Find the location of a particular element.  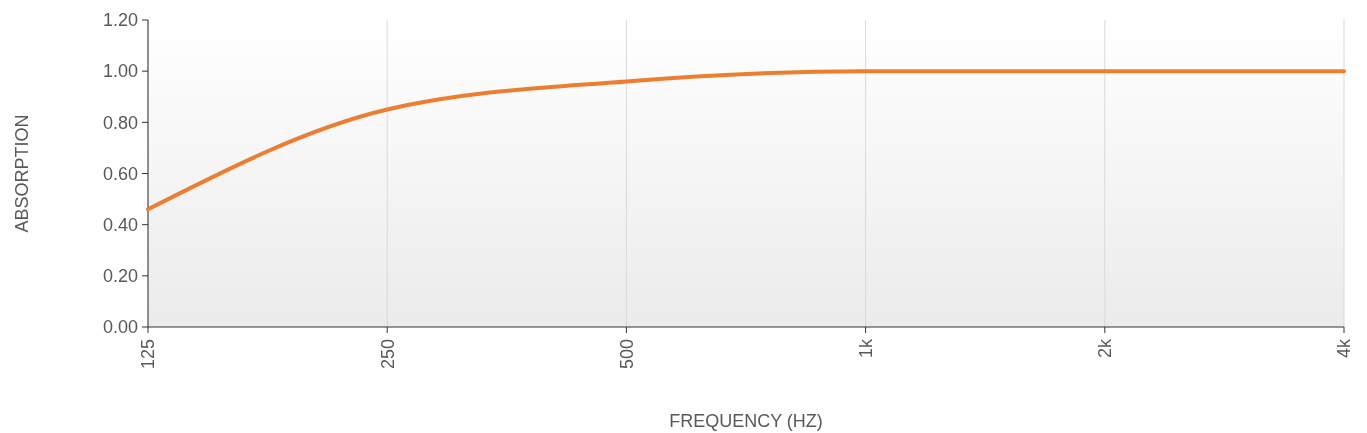

y-tick-label: 0.20 is located at coordinates (120, 276).